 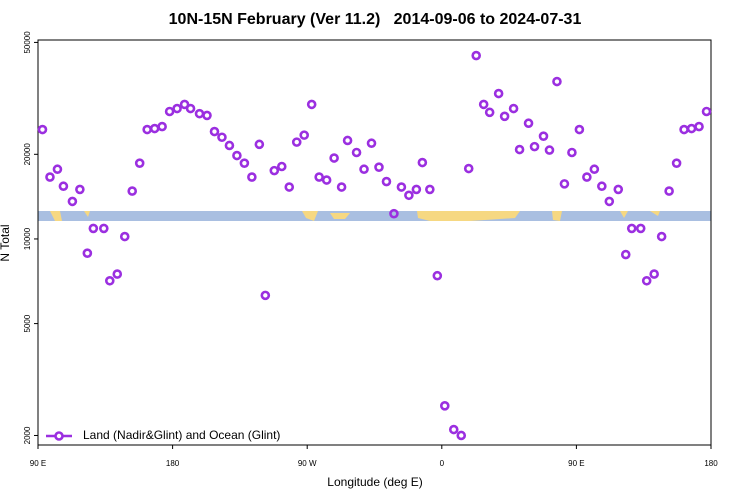 What do you see at coordinates (27, 42) in the screenshot?
I see `y-tick-label: 50000` at bounding box center [27, 42].